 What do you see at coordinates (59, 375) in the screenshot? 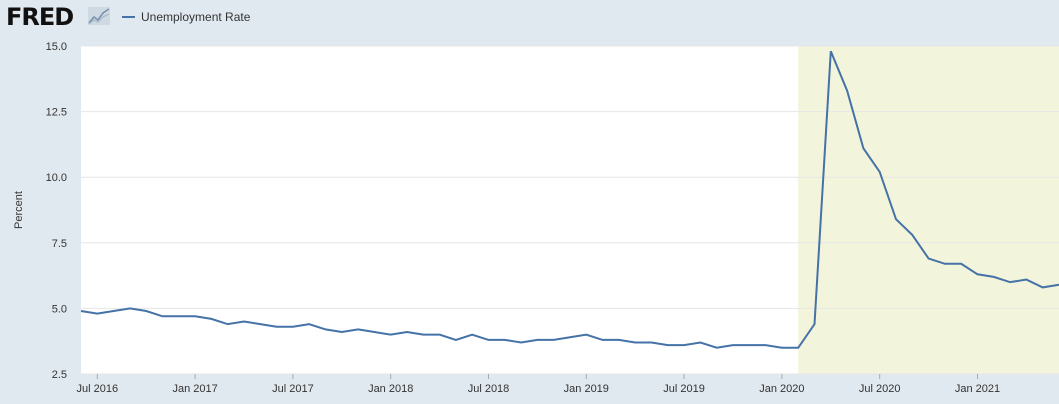
I see `y-tick-label: 2.5` at bounding box center [59, 375].